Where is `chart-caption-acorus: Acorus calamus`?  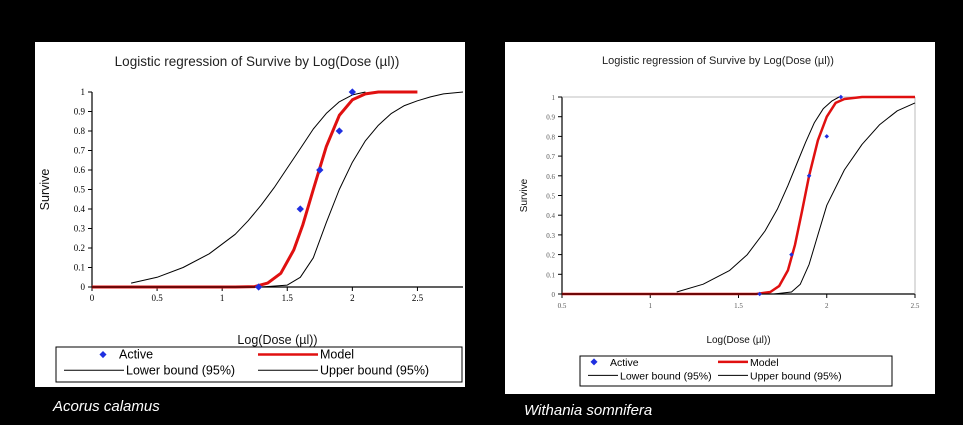
chart-caption-acorus: Acorus calamus is located at coordinates (106, 406).